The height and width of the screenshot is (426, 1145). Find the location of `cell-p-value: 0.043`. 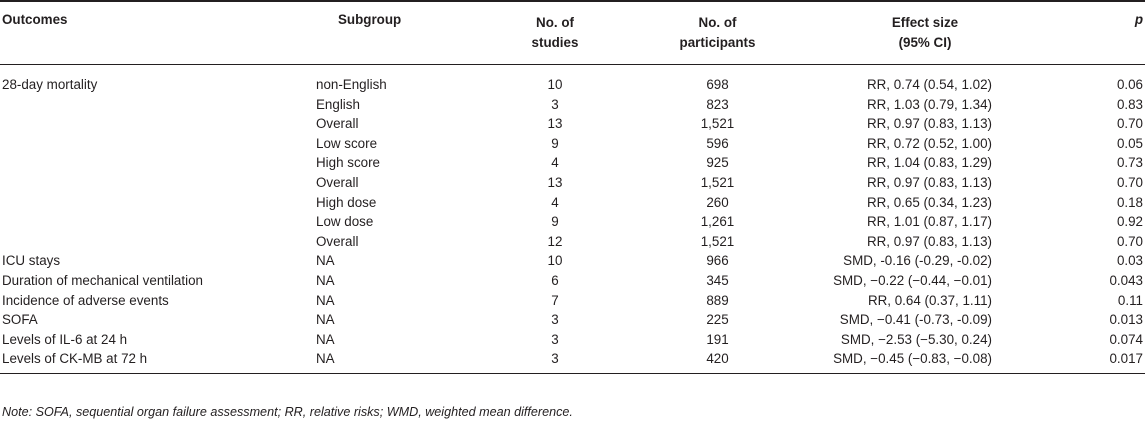

cell-p-value: 0.043 is located at coordinates (1126, 280).